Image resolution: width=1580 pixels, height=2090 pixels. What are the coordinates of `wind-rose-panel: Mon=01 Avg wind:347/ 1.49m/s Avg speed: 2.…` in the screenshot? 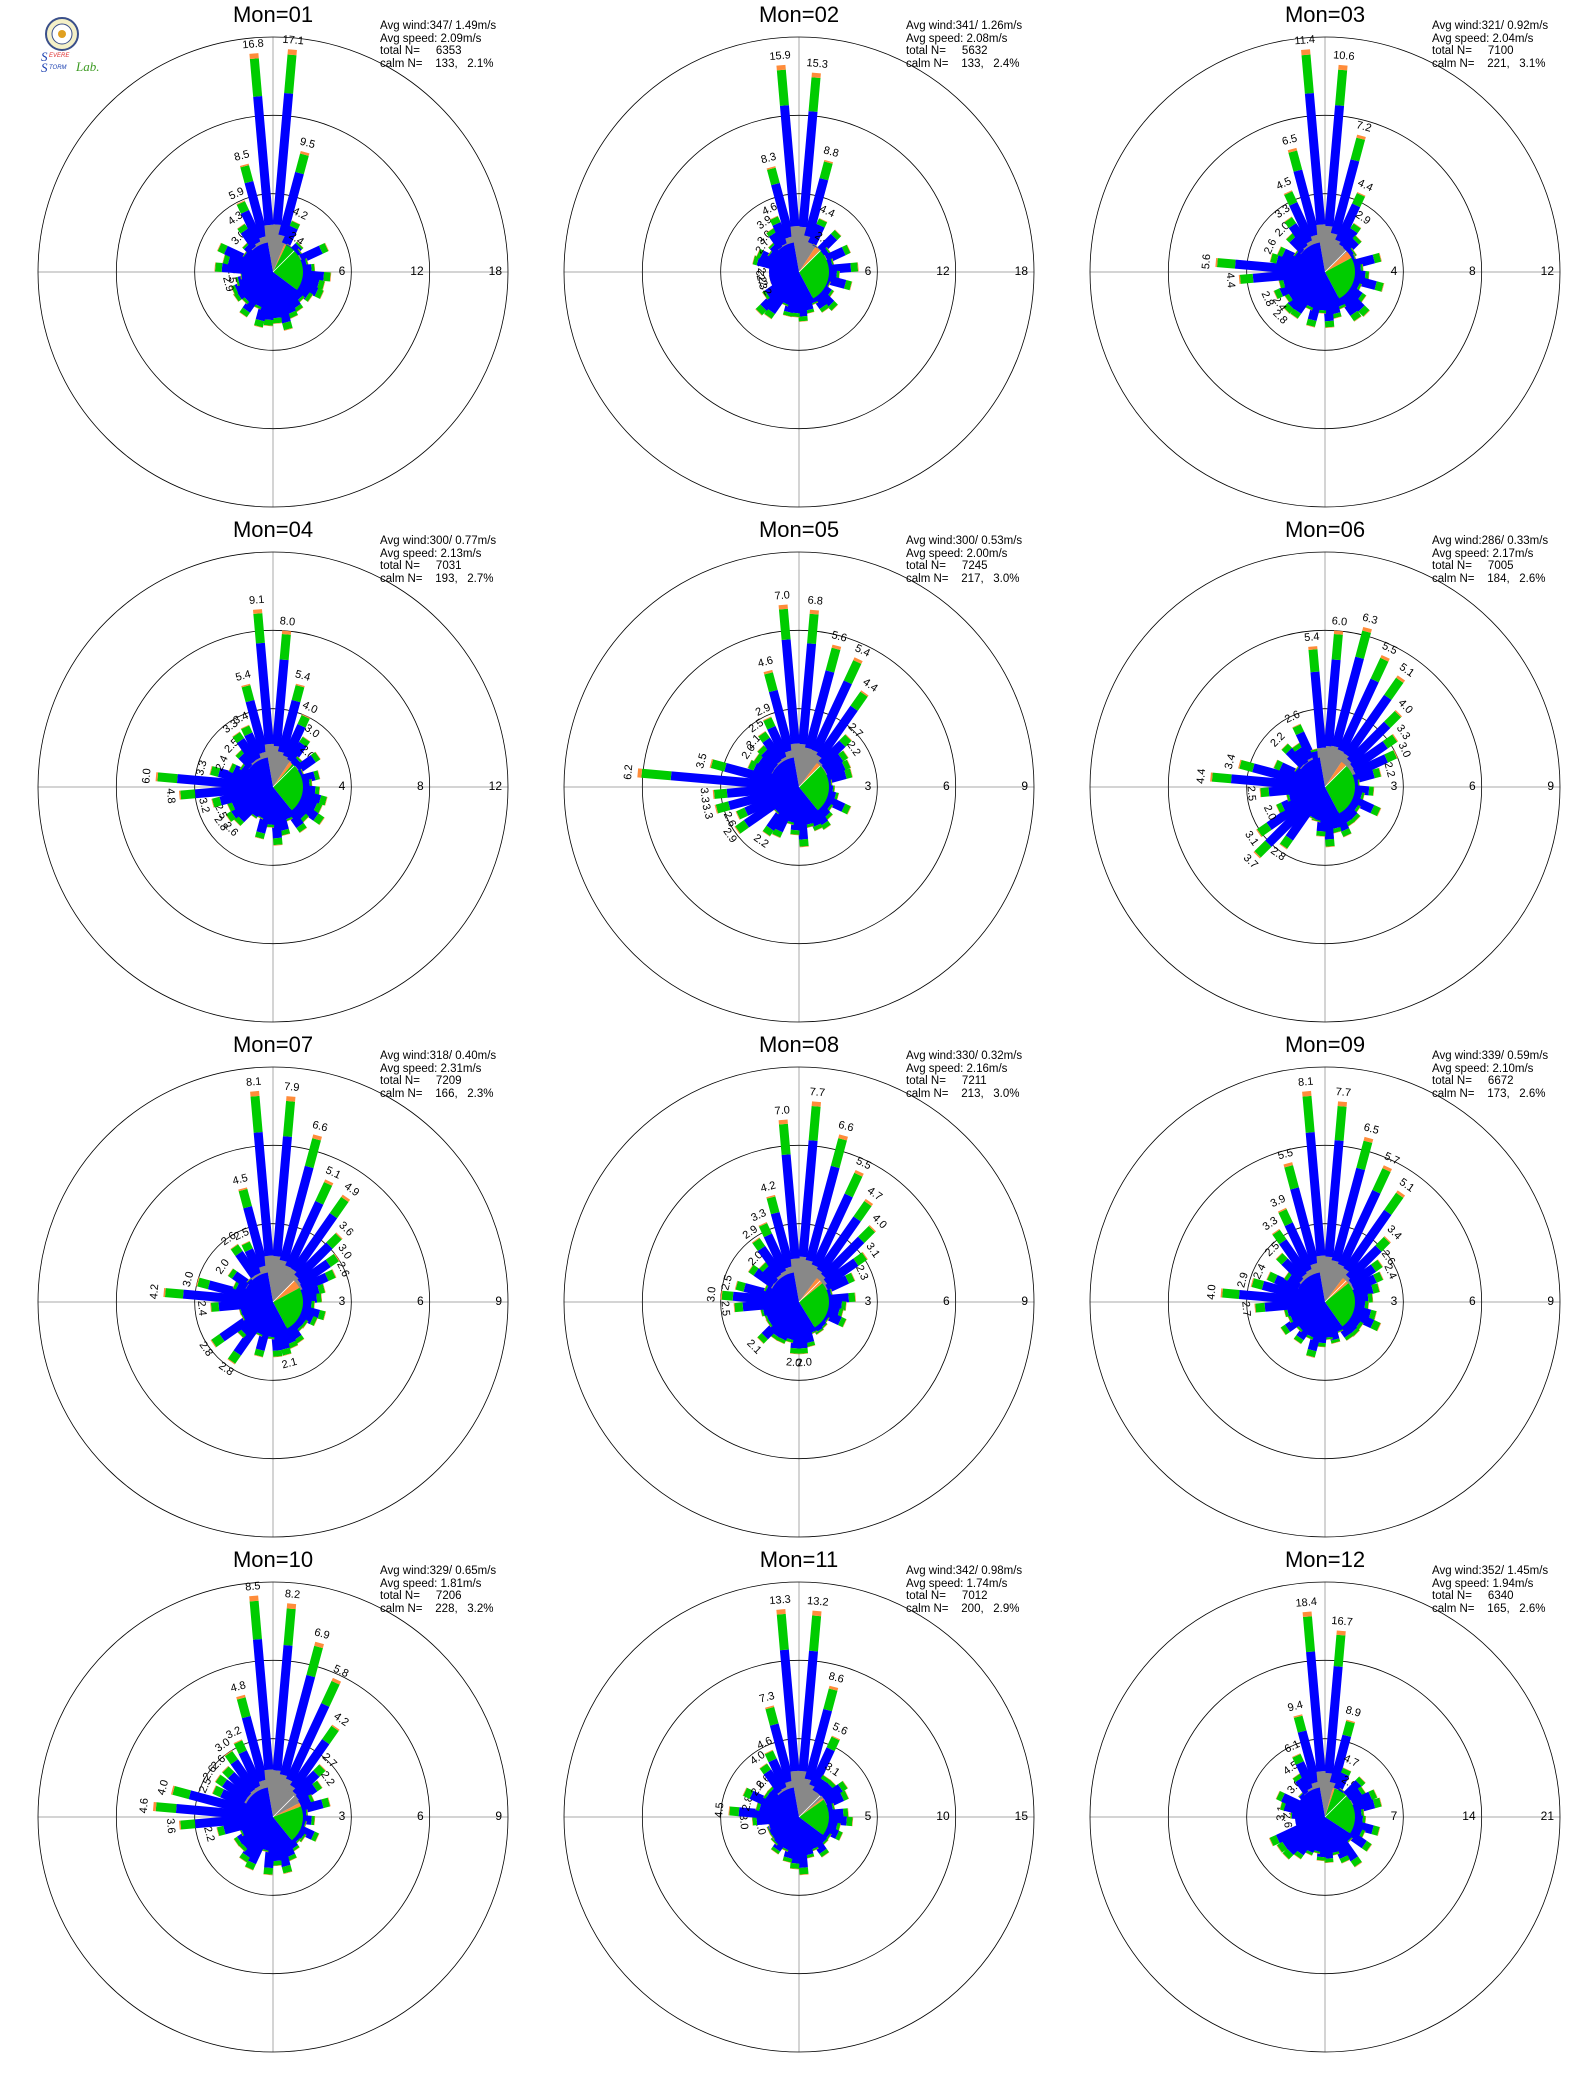 It's located at (273, 263).